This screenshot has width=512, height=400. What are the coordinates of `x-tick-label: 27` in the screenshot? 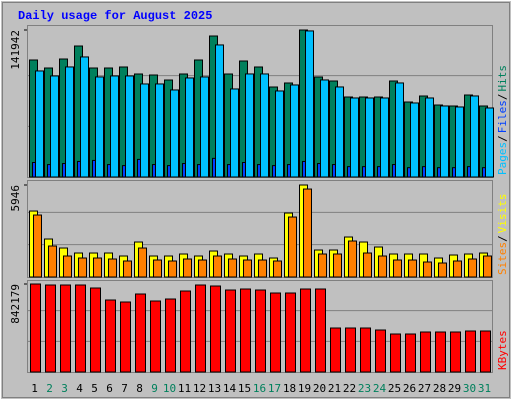 It's located at (424, 388).